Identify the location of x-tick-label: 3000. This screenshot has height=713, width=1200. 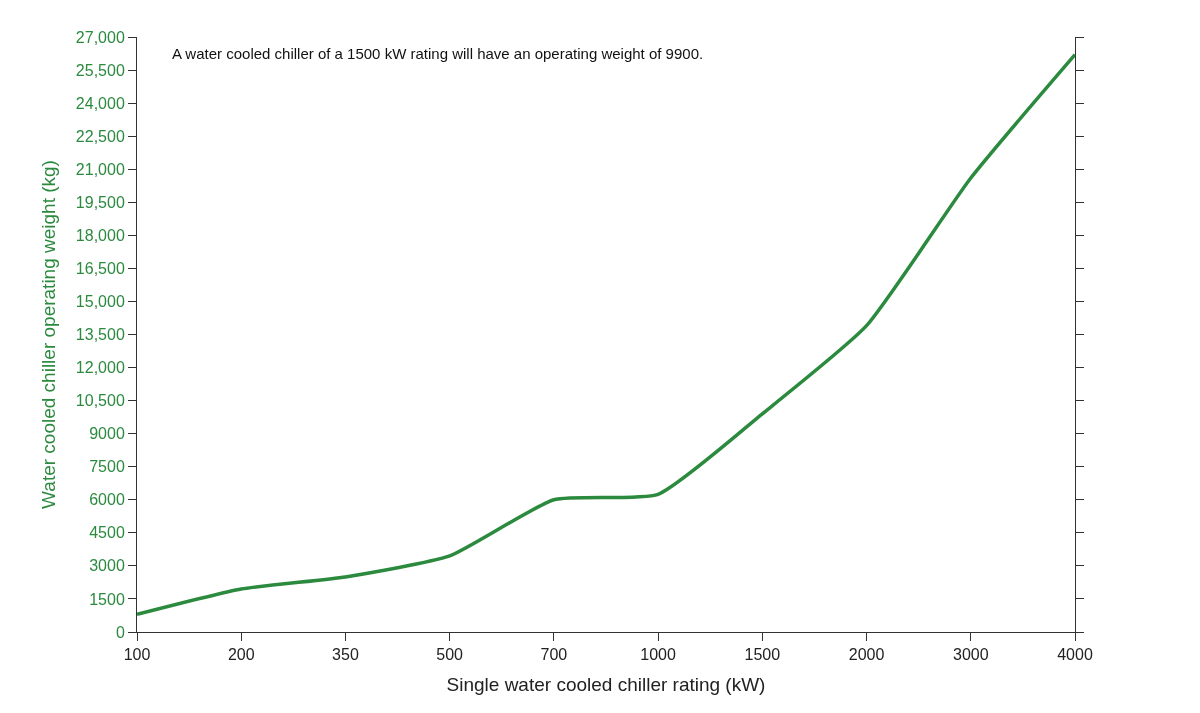
(970, 655).